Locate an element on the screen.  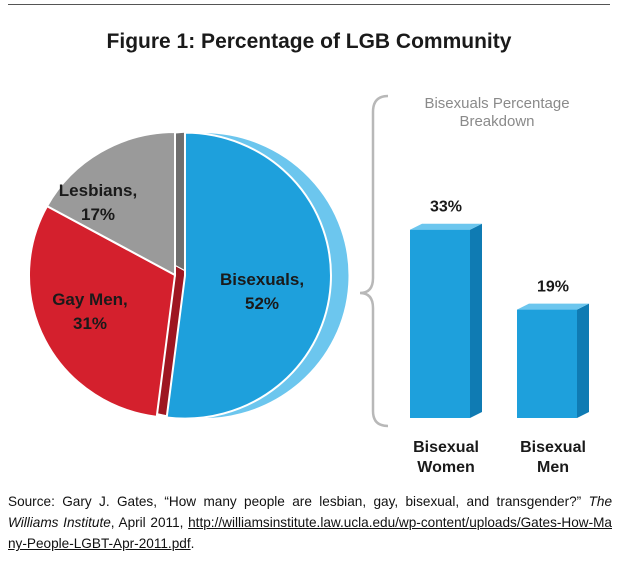
bracket is located at coordinates (374, 261).